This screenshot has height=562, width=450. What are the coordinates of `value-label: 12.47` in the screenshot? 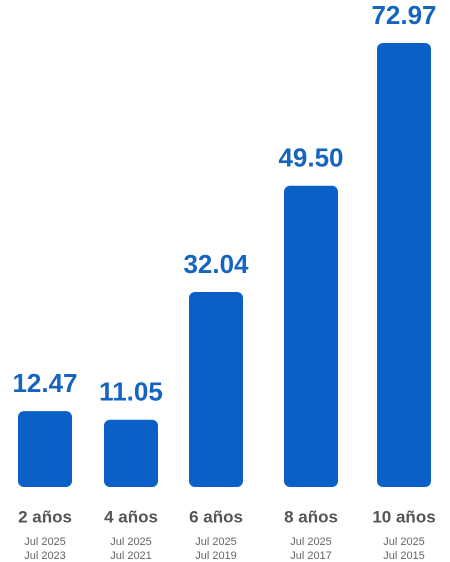 It's located at (44, 383).